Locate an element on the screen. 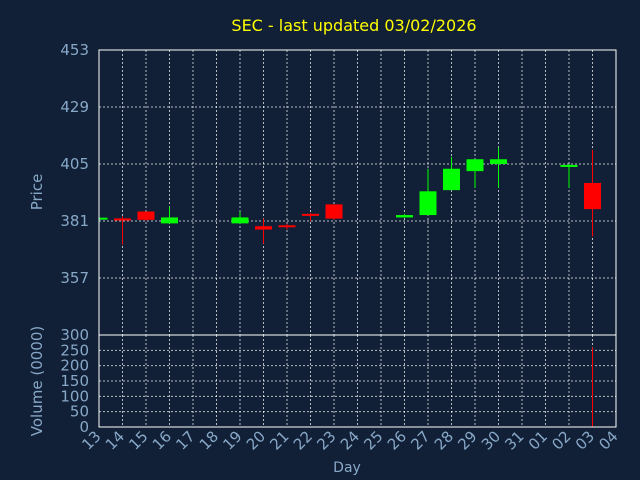 The width and height of the screenshot is (640, 480). price-tick-label: 405 is located at coordinates (74, 164).